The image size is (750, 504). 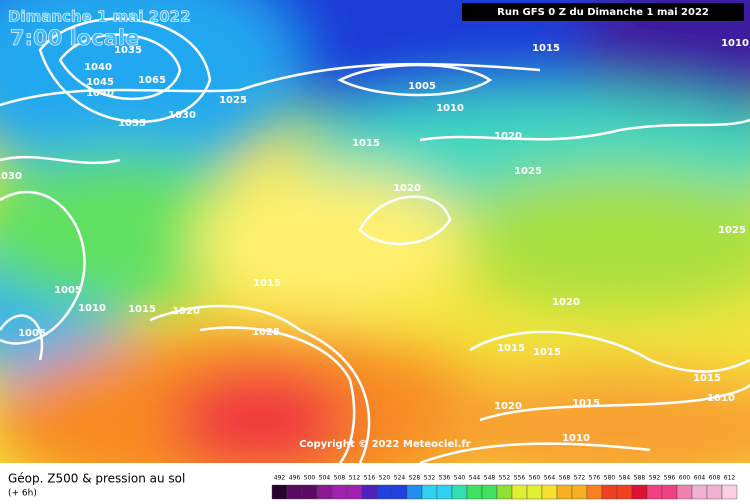 I want to click on scale-label: 520, so click(x=385, y=478).